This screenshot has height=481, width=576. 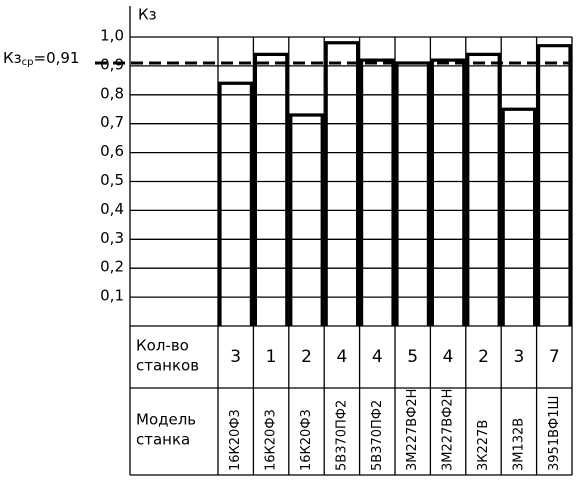 What do you see at coordinates (112, 93) in the screenshot?
I see `y-tick-label: 0,8` at bounding box center [112, 93].